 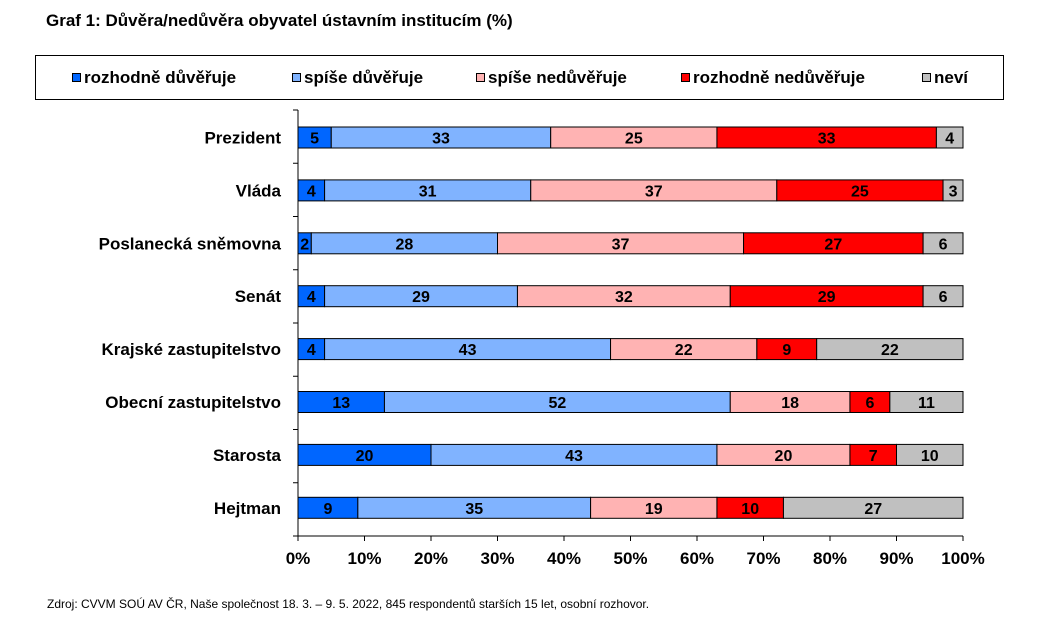 I want to click on x-tick-label: 10%, so click(x=364, y=558).